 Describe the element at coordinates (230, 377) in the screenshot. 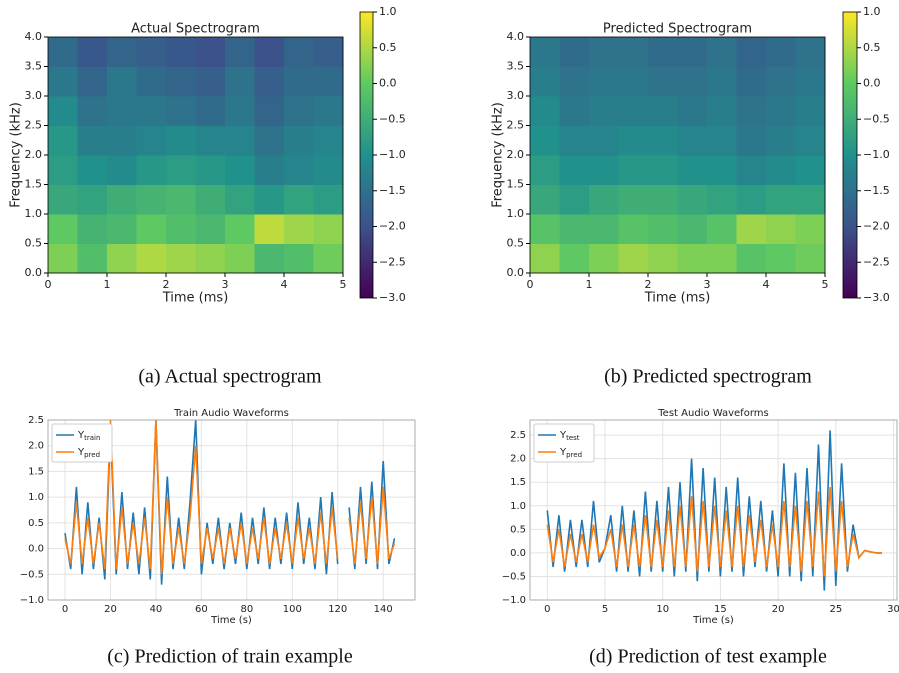

I see `caption: (a) Actual spectrogram` at that location.